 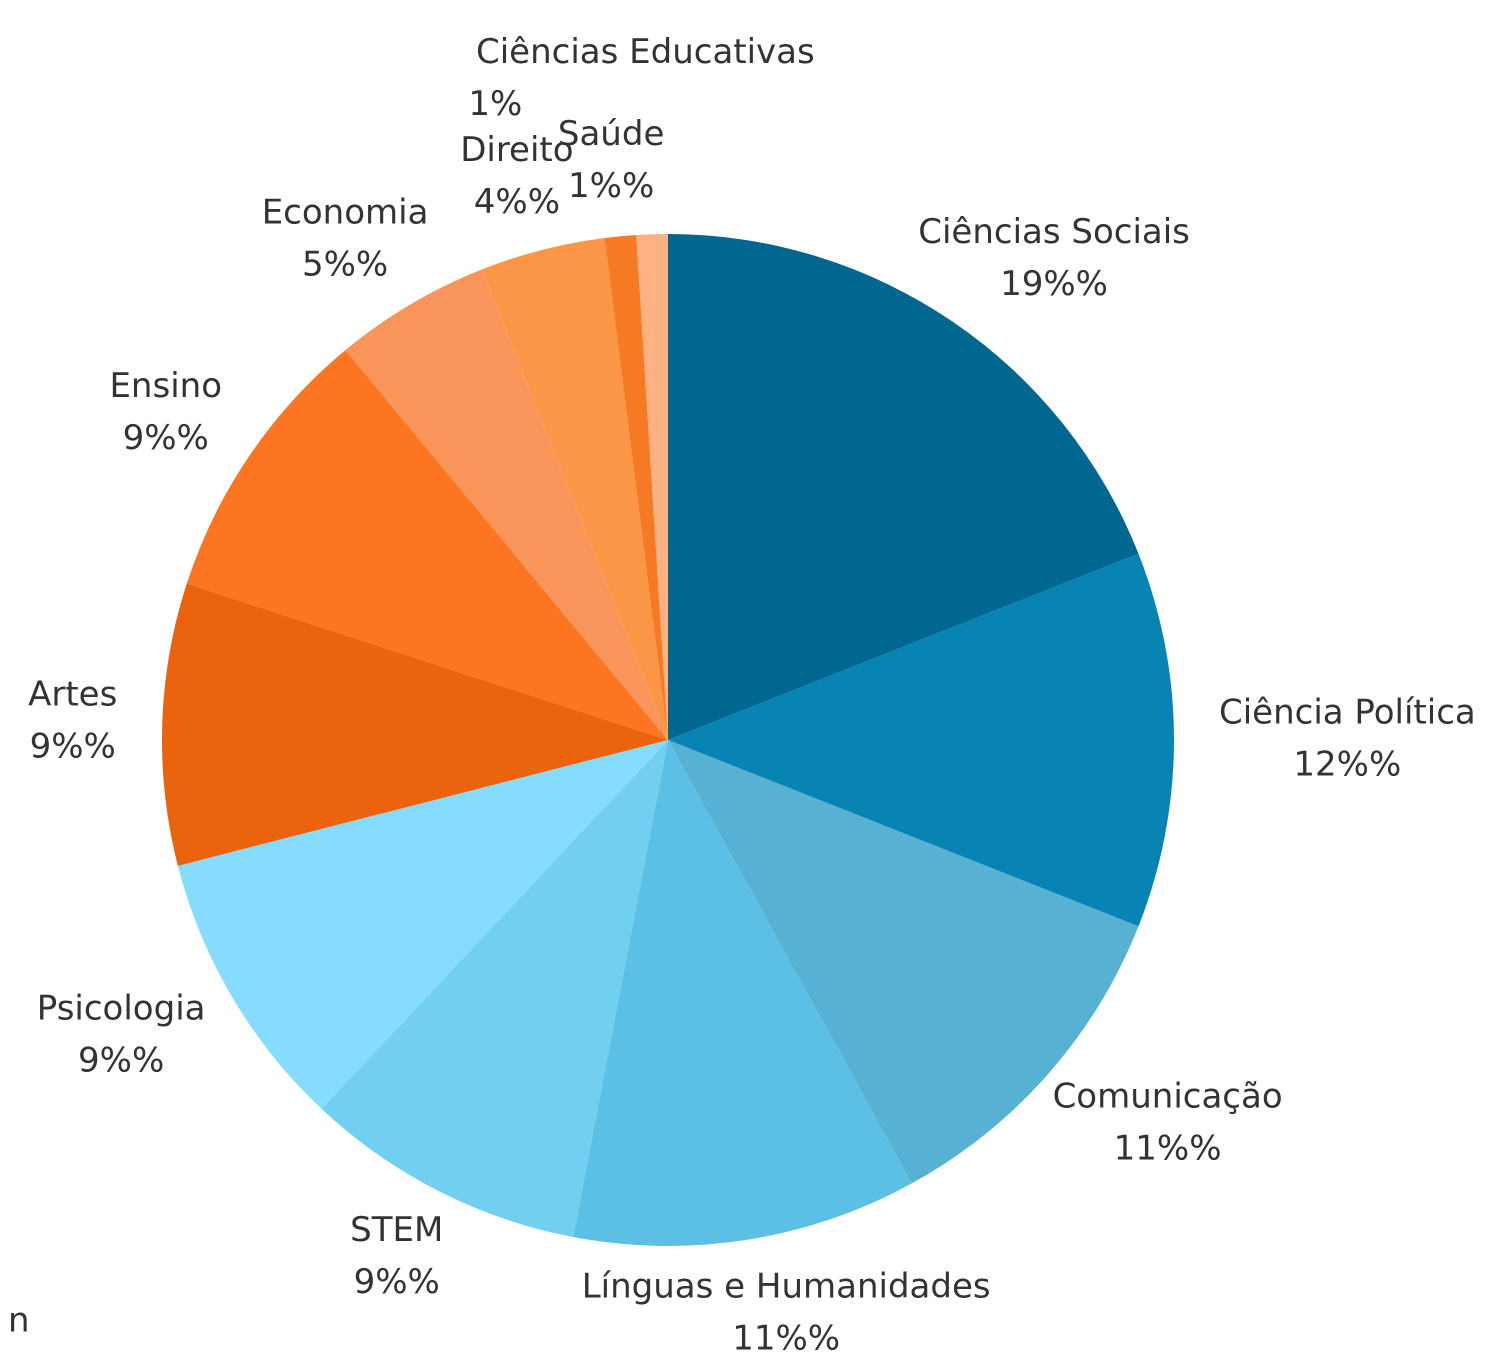 I want to click on slice-label: Línguas e Humanidades, so click(x=786, y=1286).